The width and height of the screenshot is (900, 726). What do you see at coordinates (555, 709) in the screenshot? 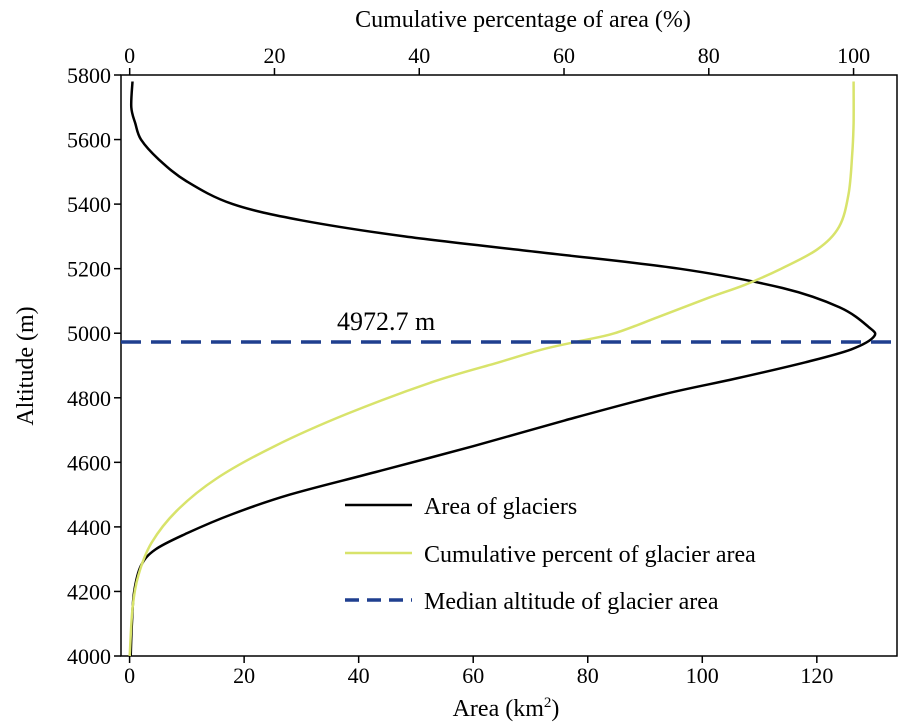
I see `bottom-axis-title-end: )` at bounding box center [555, 709].